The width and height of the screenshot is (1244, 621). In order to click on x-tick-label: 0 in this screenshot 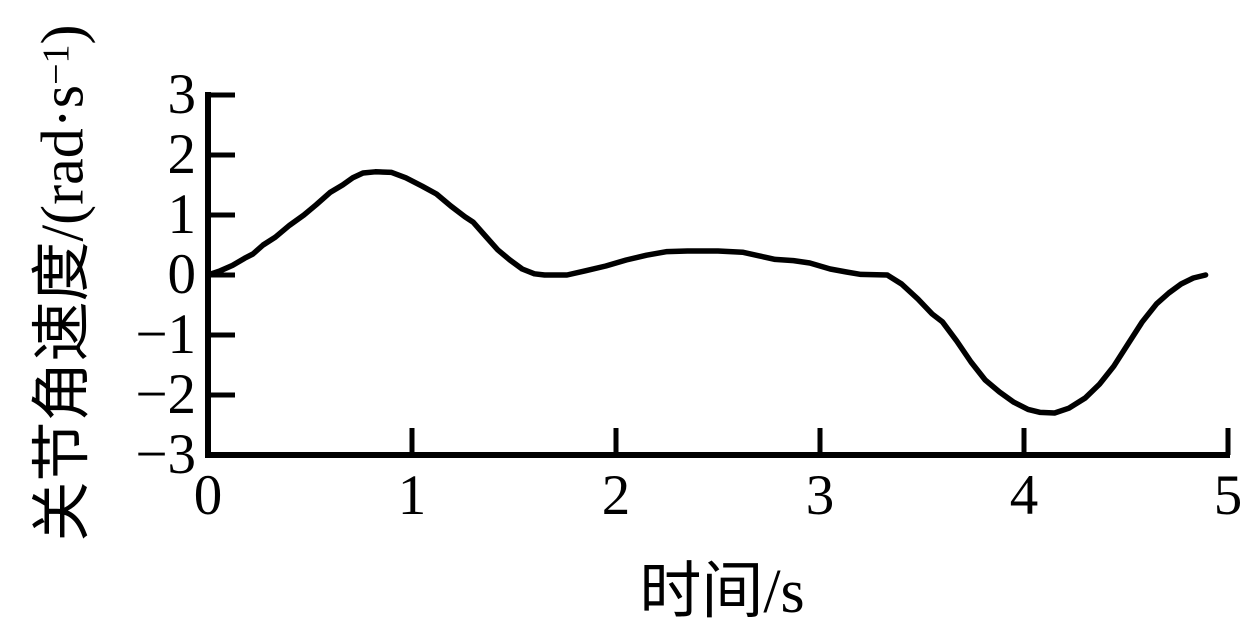, I will do `click(208, 495)`.